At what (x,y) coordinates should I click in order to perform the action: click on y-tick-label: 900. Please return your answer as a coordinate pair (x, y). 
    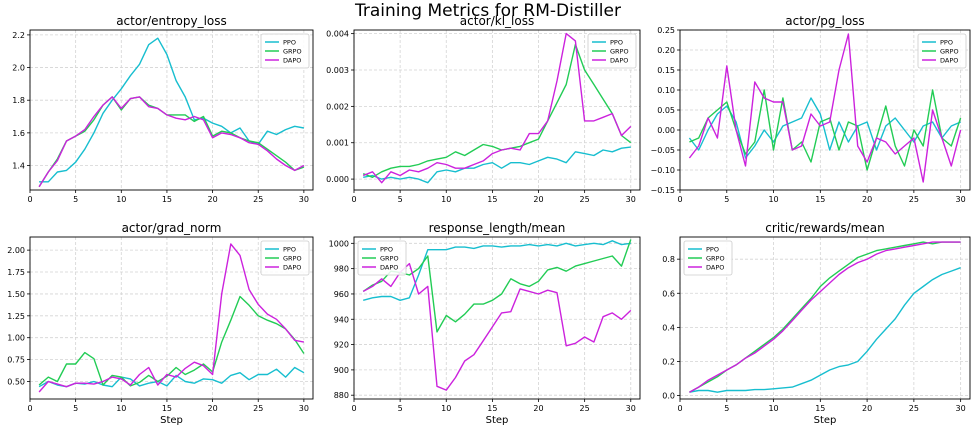
    Looking at the image, I should click on (341, 370).